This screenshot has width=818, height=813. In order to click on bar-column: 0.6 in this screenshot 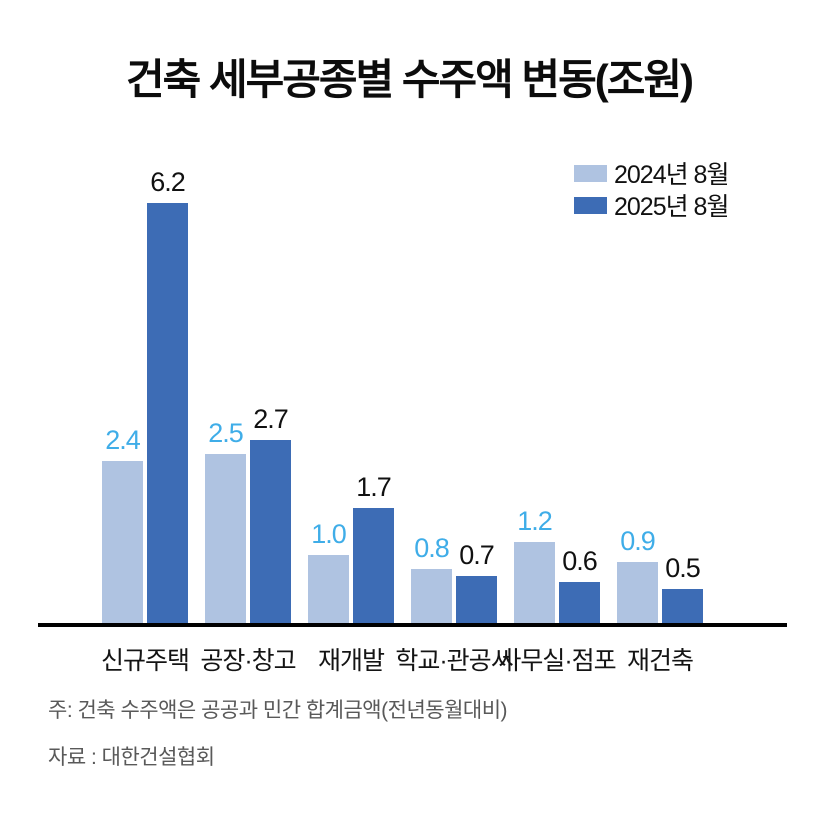, I will do `click(579, 584)`.